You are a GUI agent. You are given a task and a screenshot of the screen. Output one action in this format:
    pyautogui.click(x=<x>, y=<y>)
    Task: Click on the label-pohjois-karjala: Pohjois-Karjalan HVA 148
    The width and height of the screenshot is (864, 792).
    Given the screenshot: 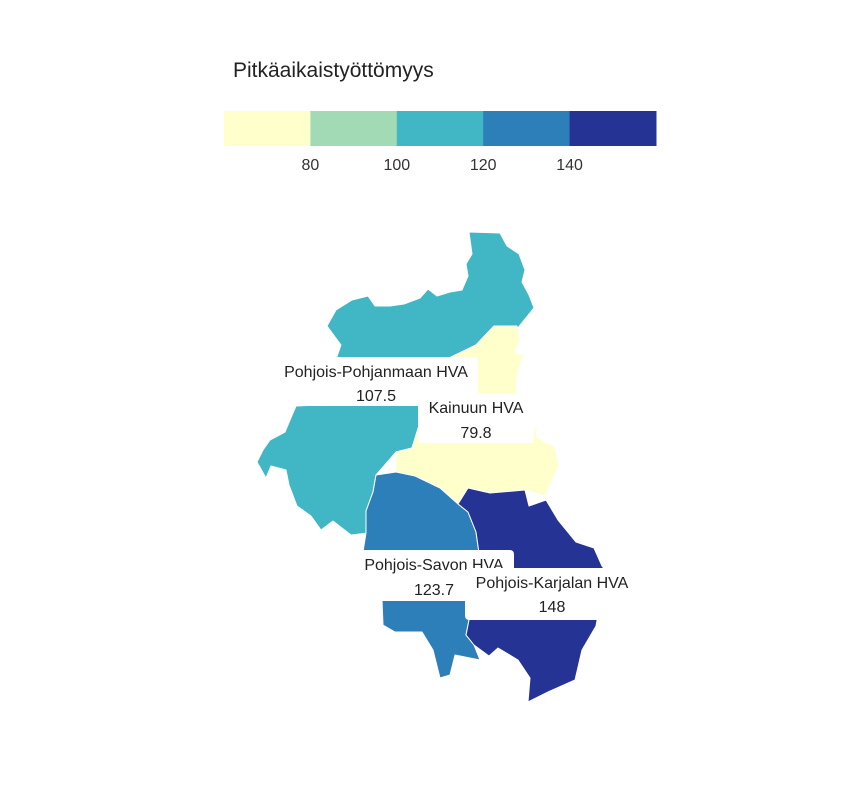 What is the action you would take?
    pyautogui.click(x=549, y=594)
    